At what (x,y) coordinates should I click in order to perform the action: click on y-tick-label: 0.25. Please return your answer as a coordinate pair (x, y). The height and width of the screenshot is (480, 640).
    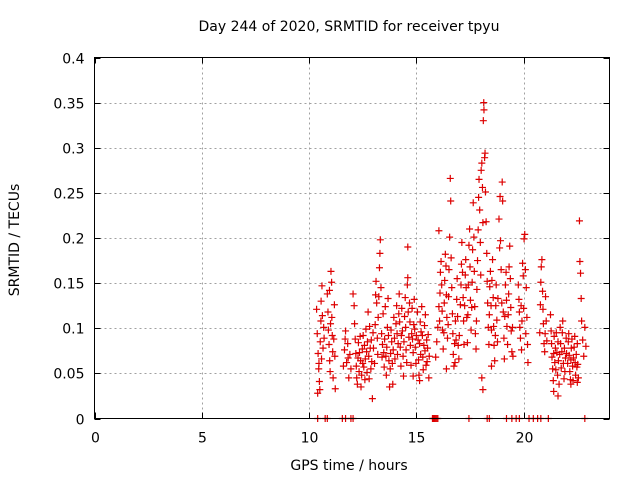
    Looking at the image, I should click on (68, 195).